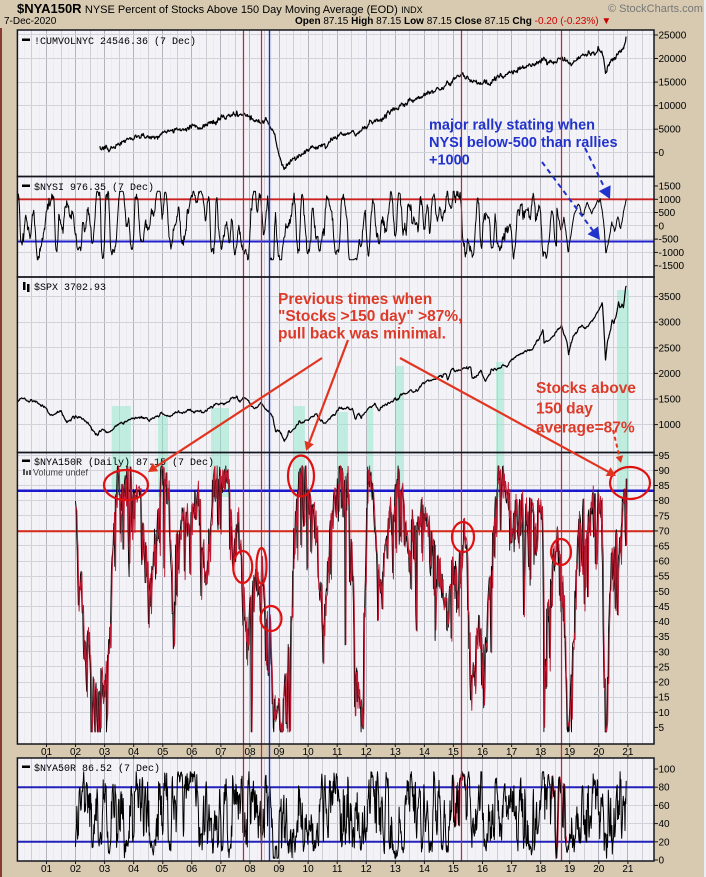 The height and width of the screenshot is (877, 706). I want to click on svg-text: -500, so click(669, 240).